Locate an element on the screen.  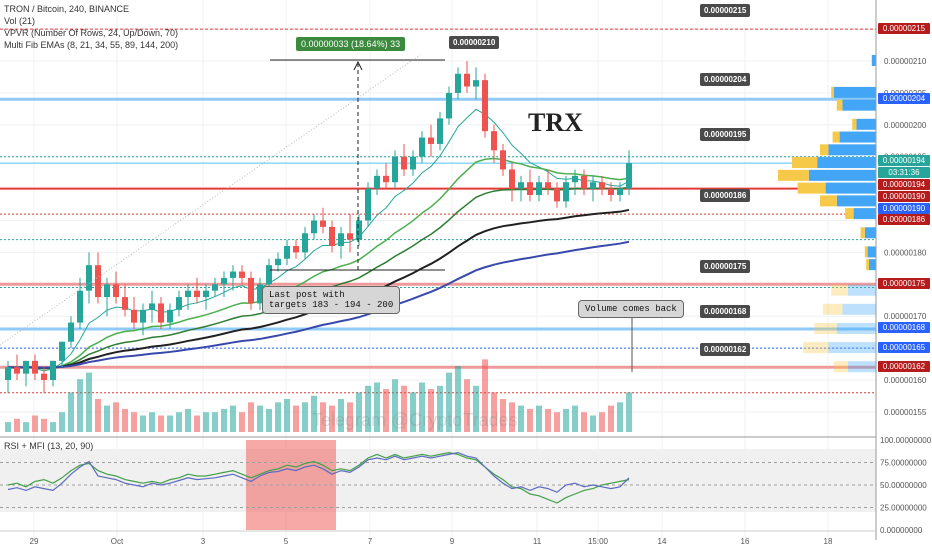
time-tick: 29 is located at coordinates (34, 541).